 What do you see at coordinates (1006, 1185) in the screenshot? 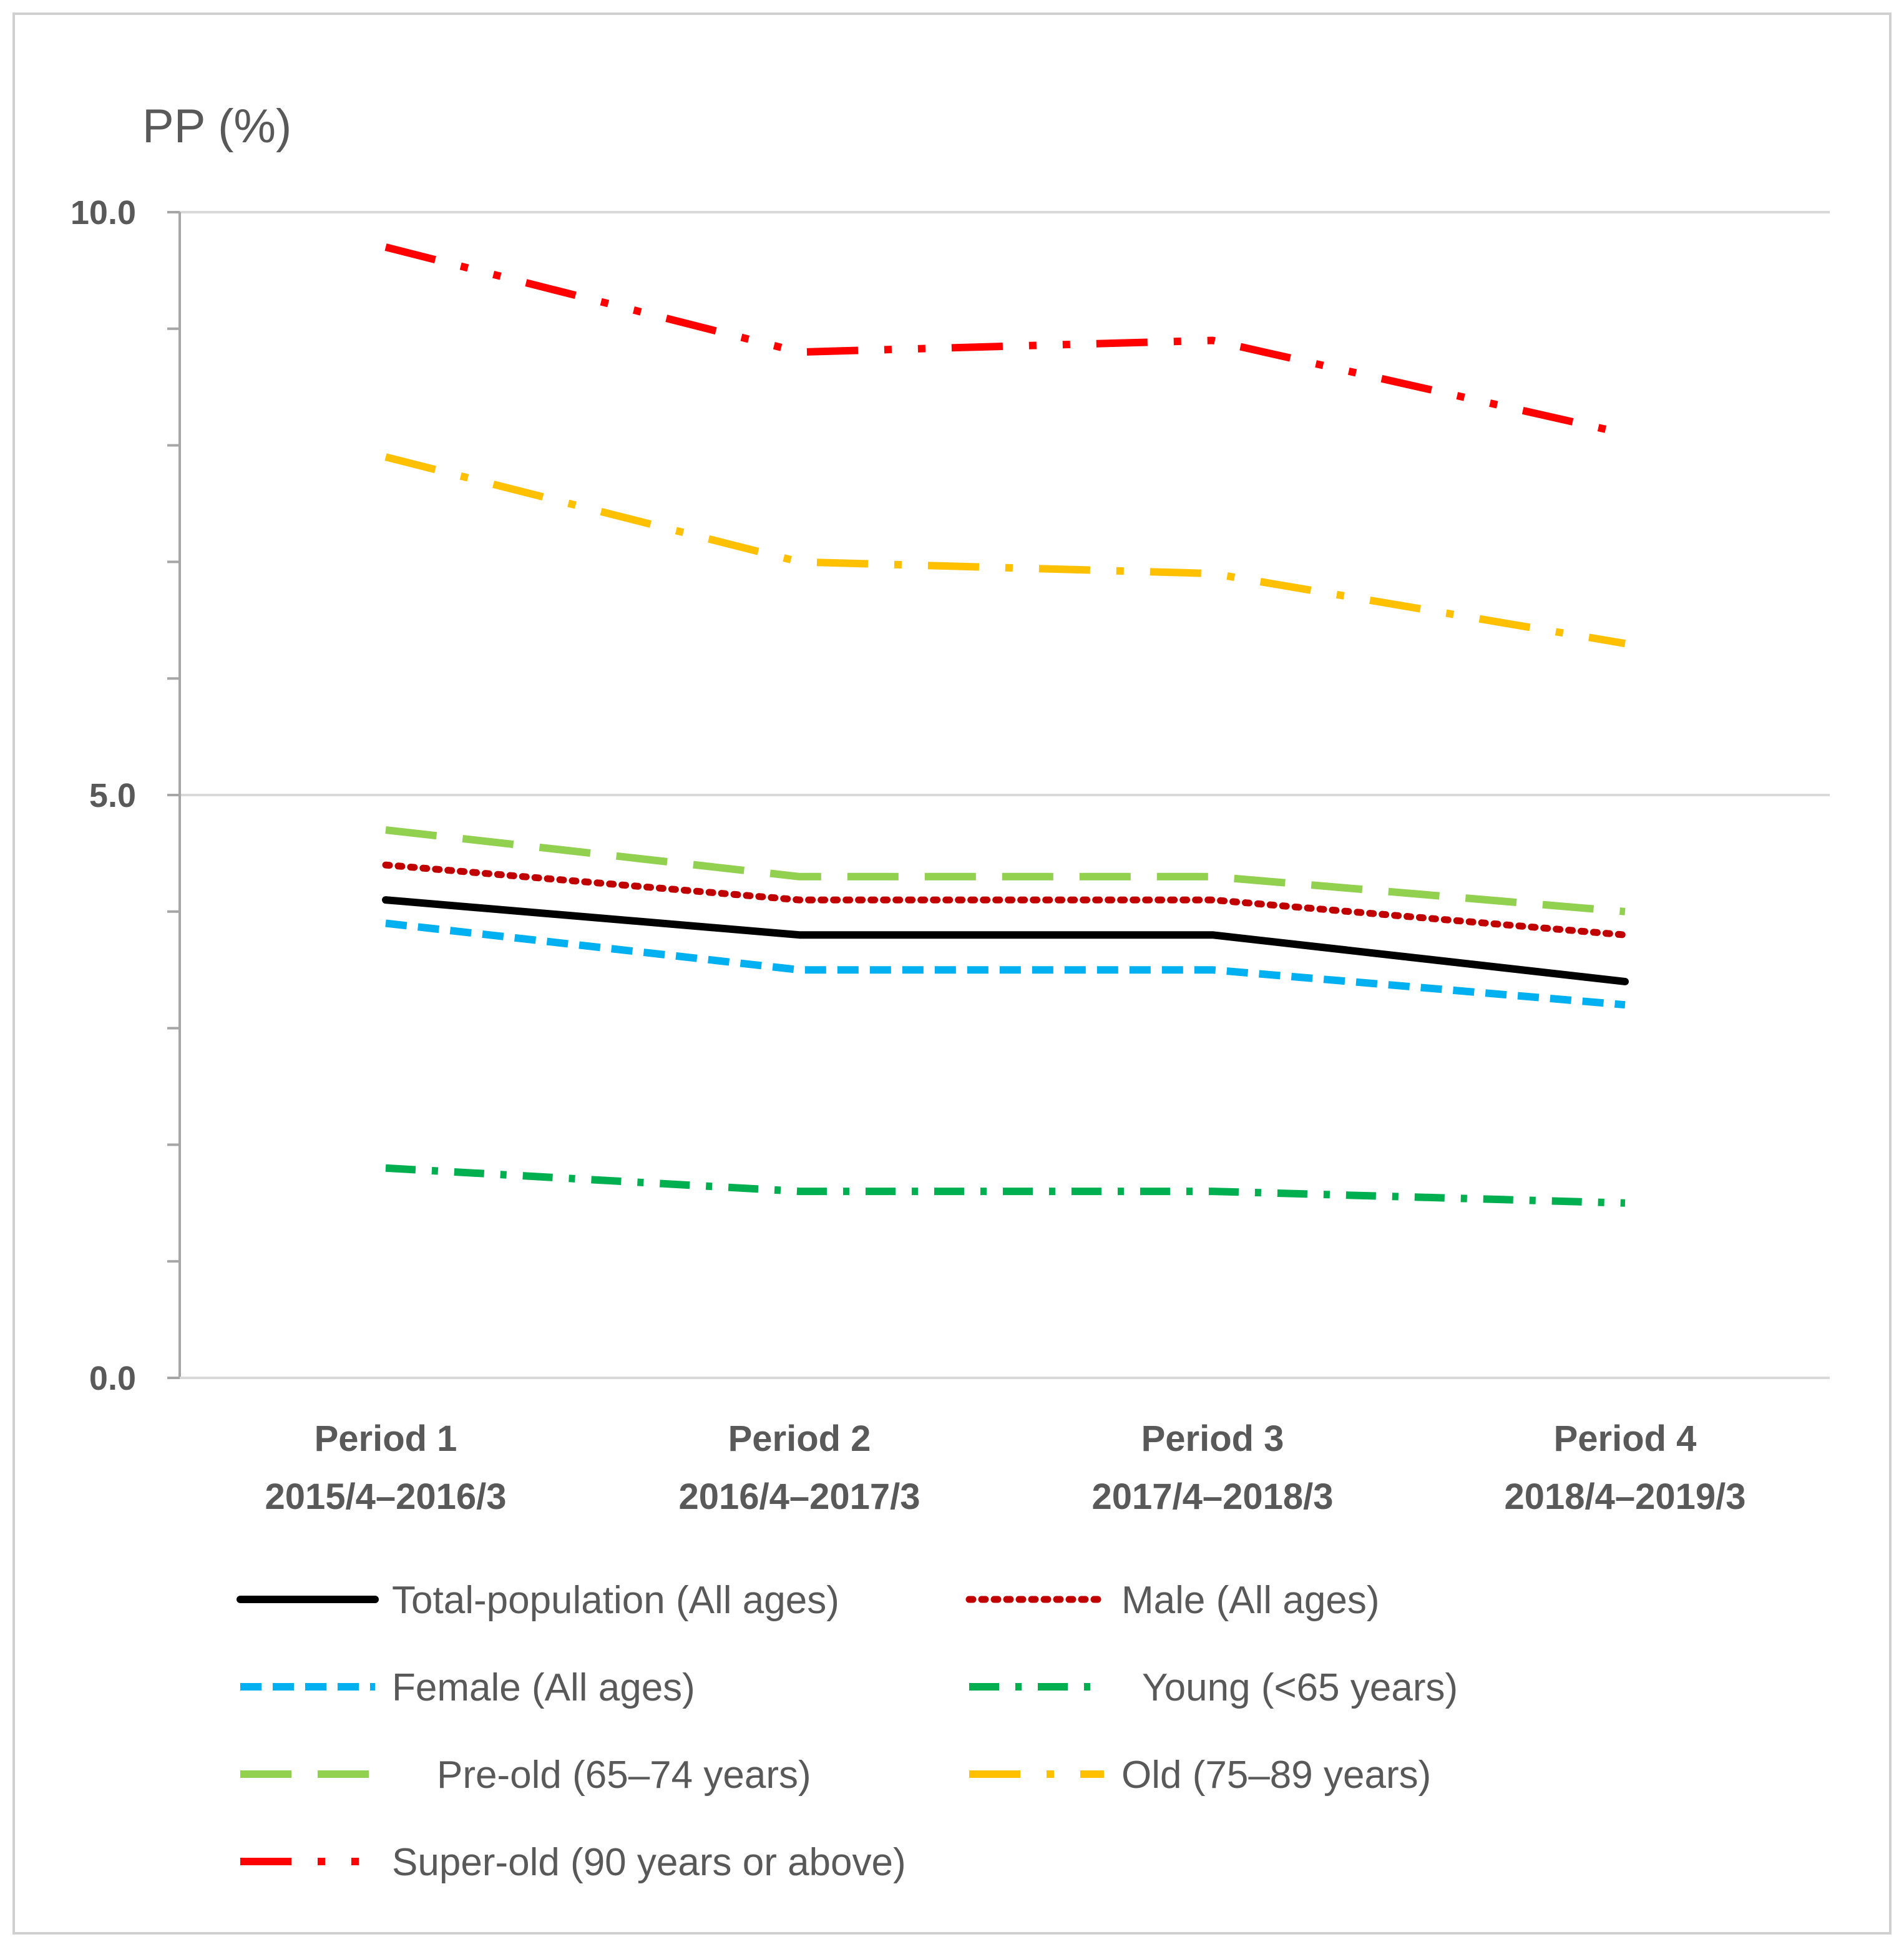
I see `series-line-young` at bounding box center [1006, 1185].